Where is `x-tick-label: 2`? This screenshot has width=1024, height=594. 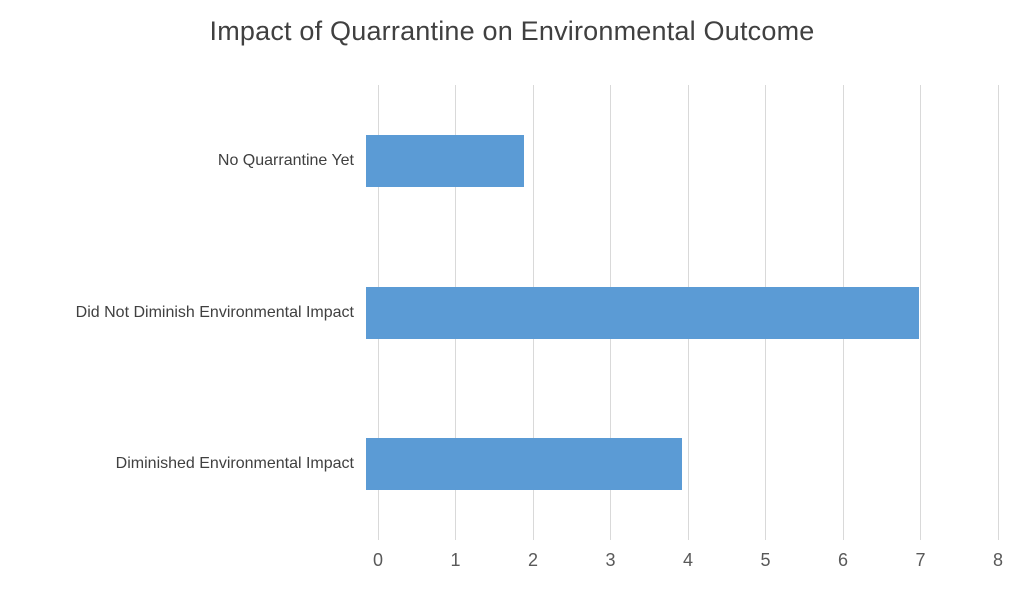
x-tick-label: 2 is located at coordinates (533, 560).